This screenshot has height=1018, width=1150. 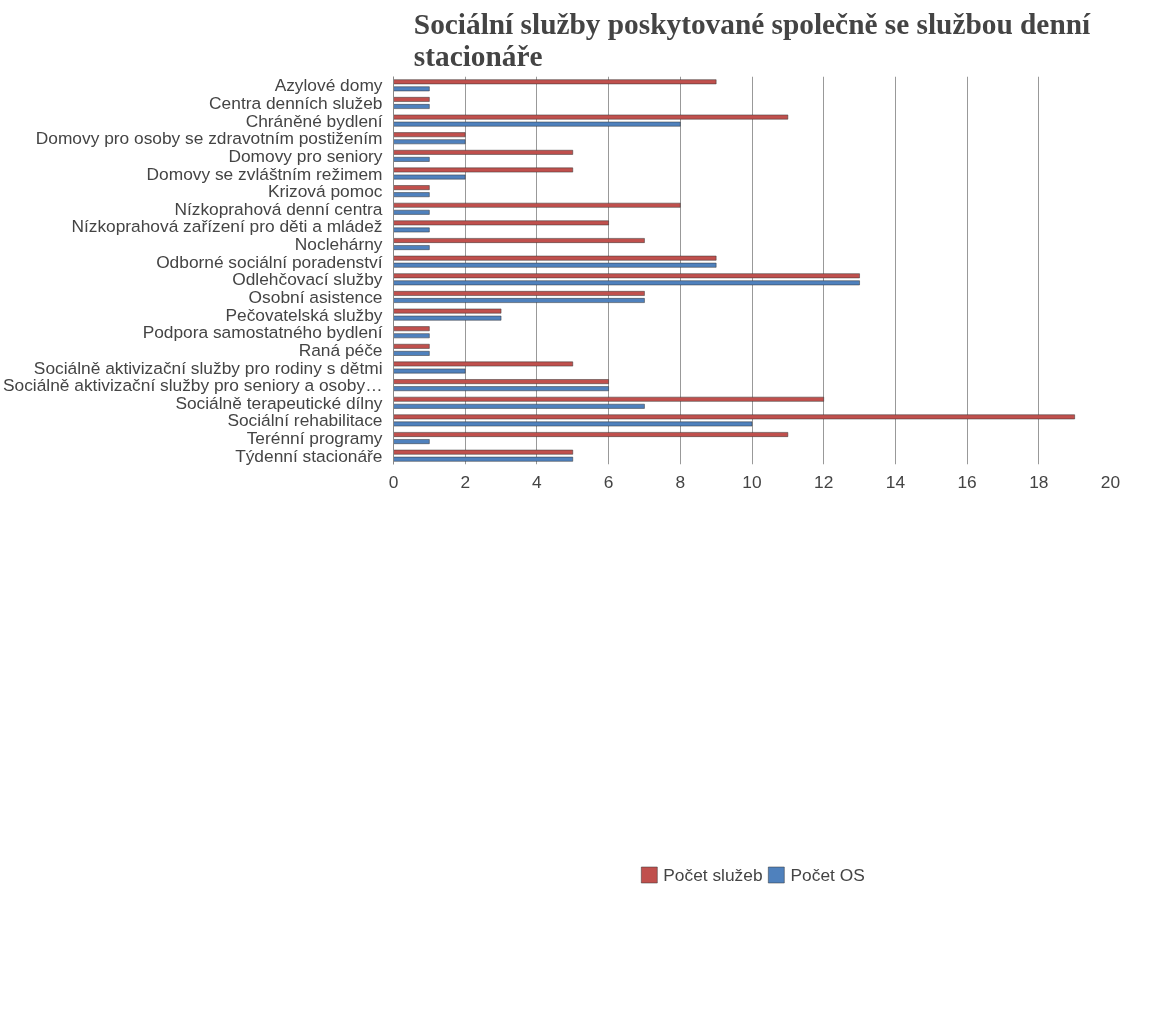 I want to click on legend-label: Počet OS, so click(x=827, y=875).